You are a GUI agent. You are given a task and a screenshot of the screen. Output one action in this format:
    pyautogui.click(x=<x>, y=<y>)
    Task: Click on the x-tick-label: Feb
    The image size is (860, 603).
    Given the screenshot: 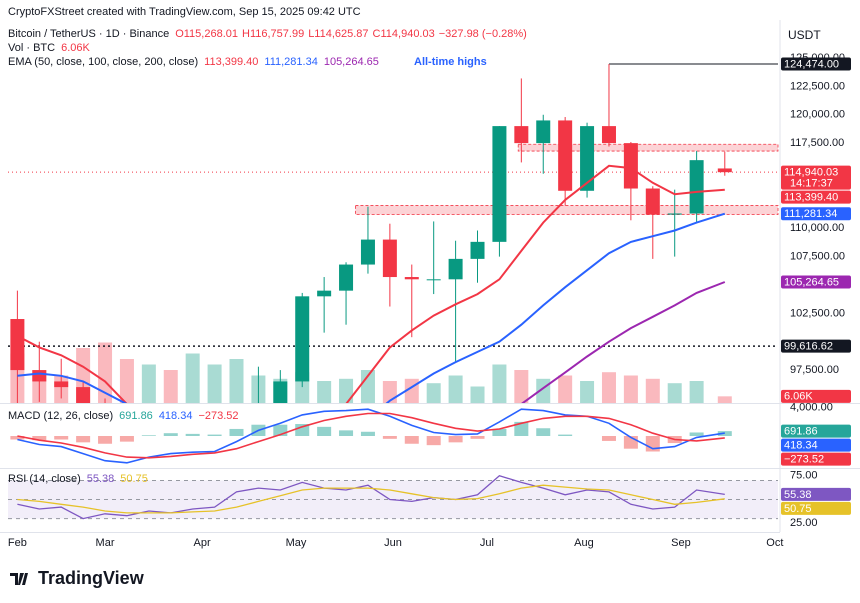 What is the action you would take?
    pyautogui.click(x=17, y=543)
    